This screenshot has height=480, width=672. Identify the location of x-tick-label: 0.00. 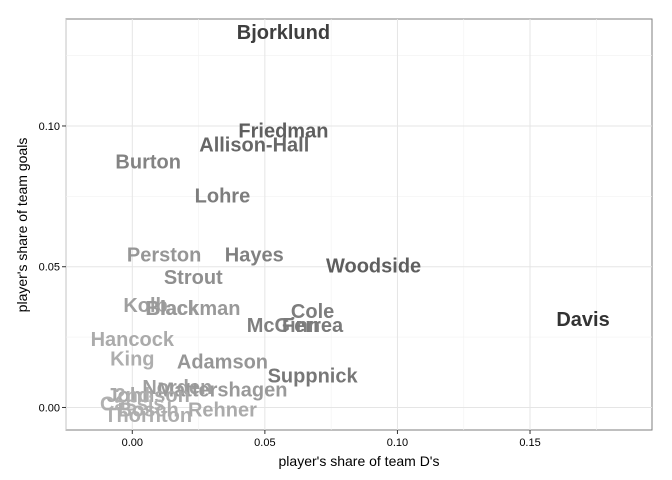
(132, 443).